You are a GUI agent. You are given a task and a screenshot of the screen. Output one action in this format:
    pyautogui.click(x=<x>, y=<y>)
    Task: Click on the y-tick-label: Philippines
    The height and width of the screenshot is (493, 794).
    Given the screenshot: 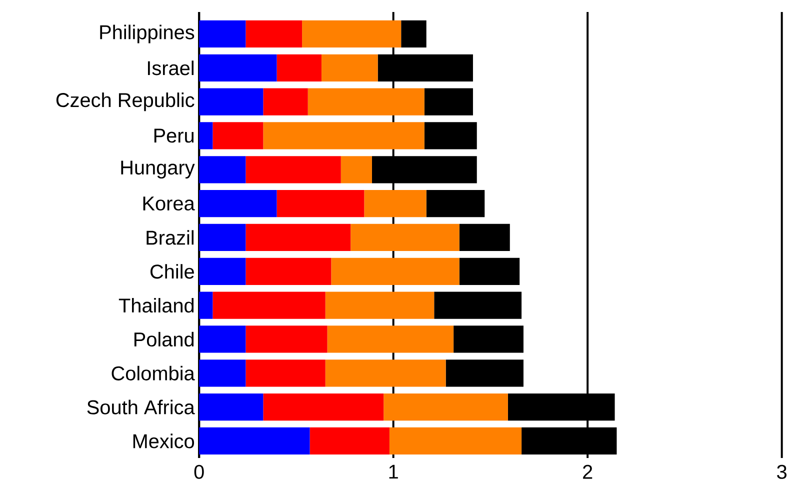 What is the action you would take?
    pyautogui.click(x=147, y=34)
    